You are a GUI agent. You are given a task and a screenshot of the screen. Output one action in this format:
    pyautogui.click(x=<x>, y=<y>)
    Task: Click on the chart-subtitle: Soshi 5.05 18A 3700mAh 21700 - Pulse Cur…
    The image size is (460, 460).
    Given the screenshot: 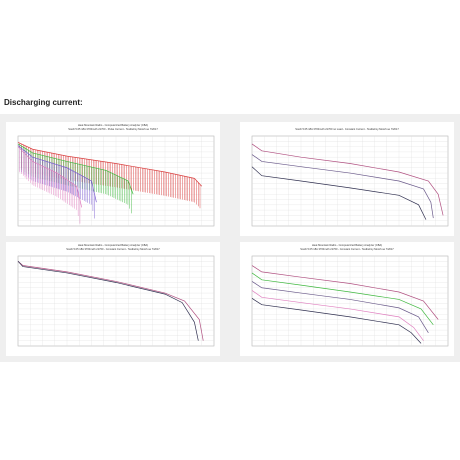 What is the action you would take?
    pyautogui.click(x=113, y=129)
    